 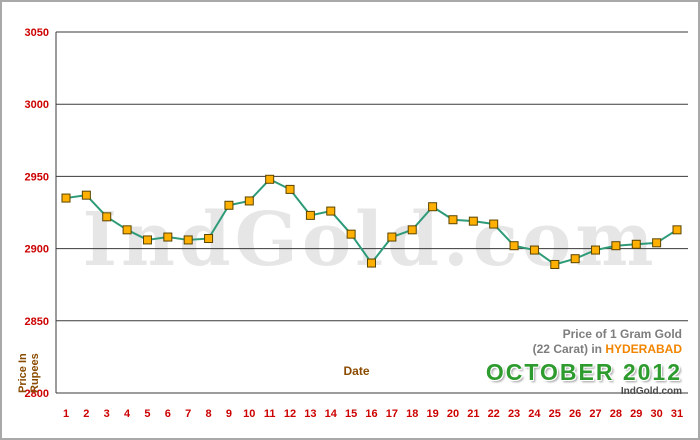 I want to click on caption-site: IndGold.com, so click(x=651, y=391).